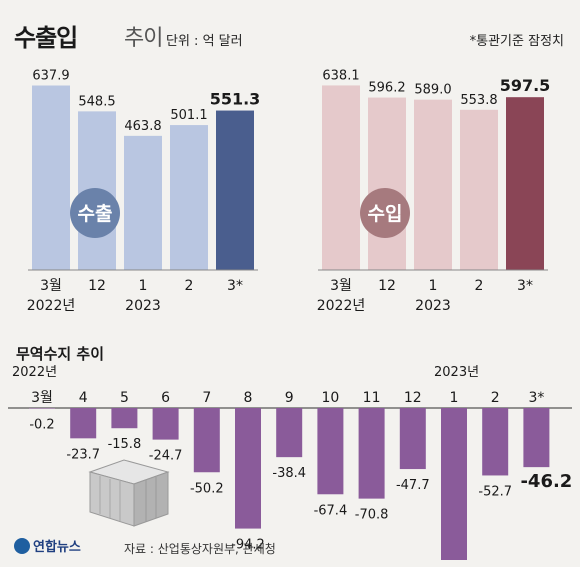 The image size is (580, 567). What do you see at coordinates (41, 424) in the screenshot?
I see `balance-value-label: -0.2` at bounding box center [41, 424].